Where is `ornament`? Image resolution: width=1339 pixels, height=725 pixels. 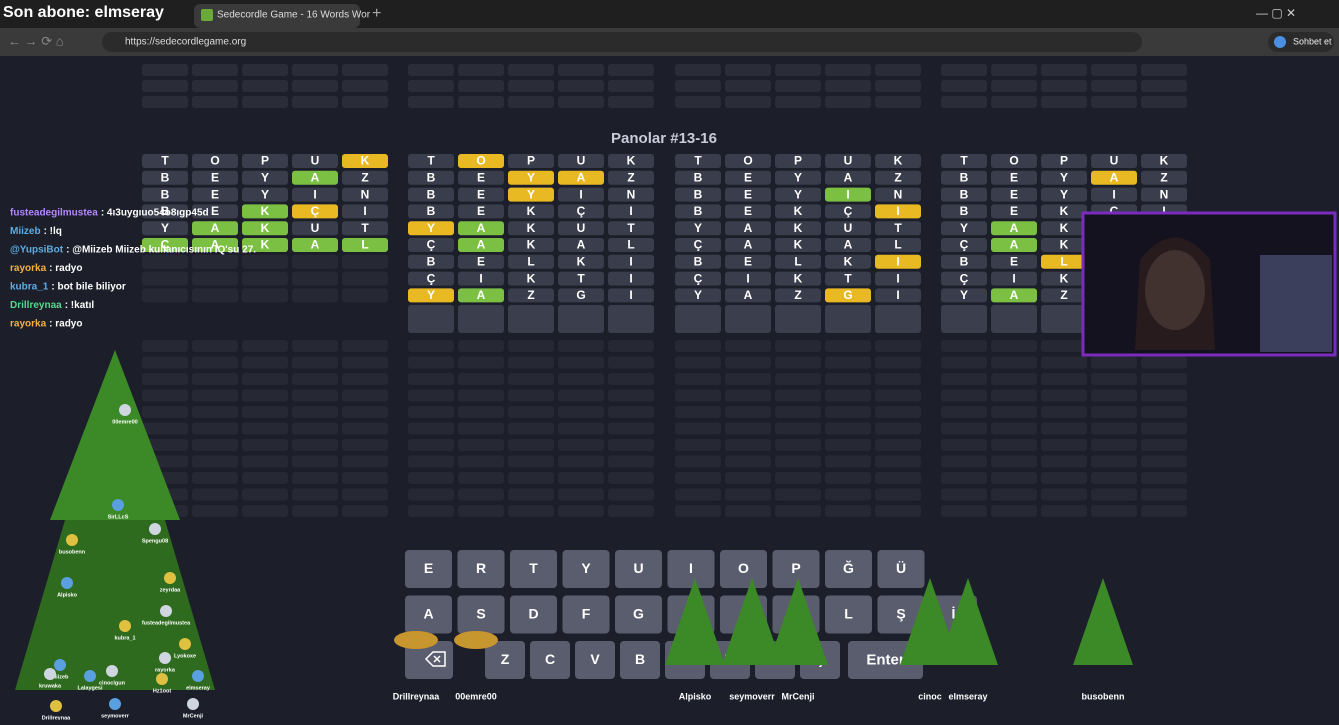
ornament is located at coordinates (90, 676).